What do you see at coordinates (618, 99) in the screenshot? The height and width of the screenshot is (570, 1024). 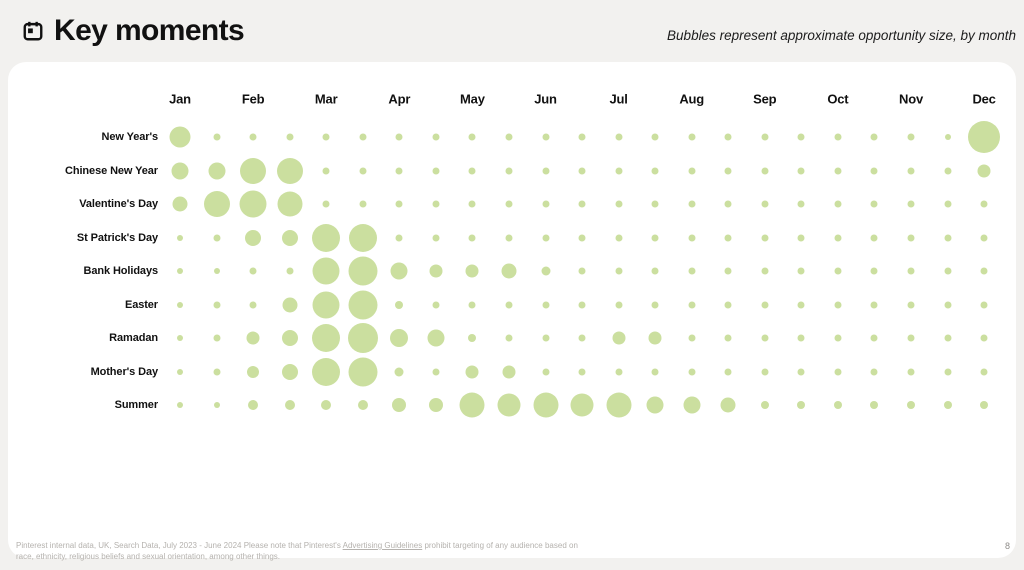 I see `month-label-jul: Jul` at bounding box center [618, 99].